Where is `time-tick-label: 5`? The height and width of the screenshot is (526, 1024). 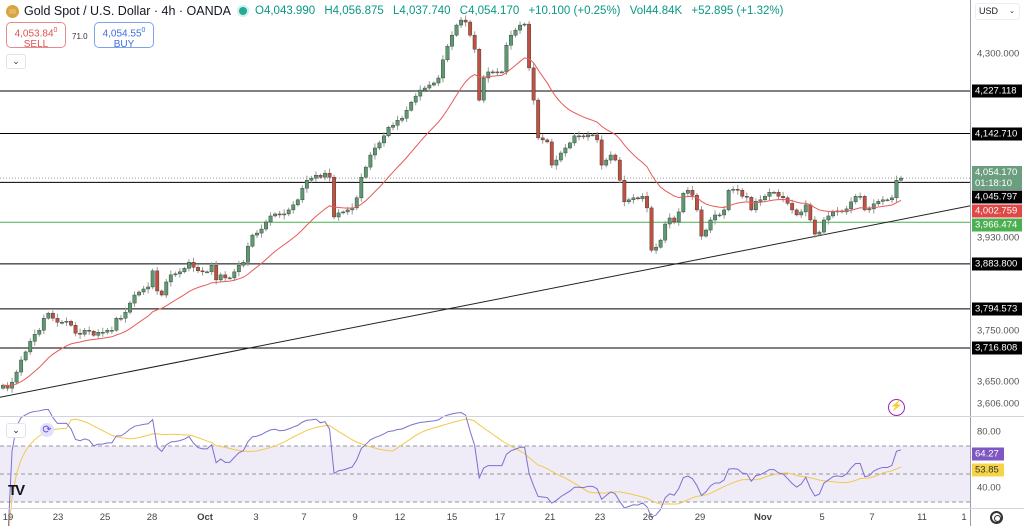 time-tick-label: 5 is located at coordinates (822, 517).